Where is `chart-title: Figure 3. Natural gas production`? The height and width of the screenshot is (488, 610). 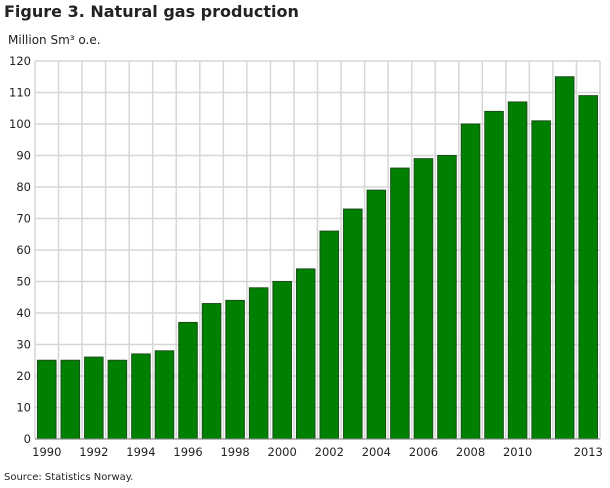
chart-title: Figure 3. Natural gas production is located at coordinates (151, 11).